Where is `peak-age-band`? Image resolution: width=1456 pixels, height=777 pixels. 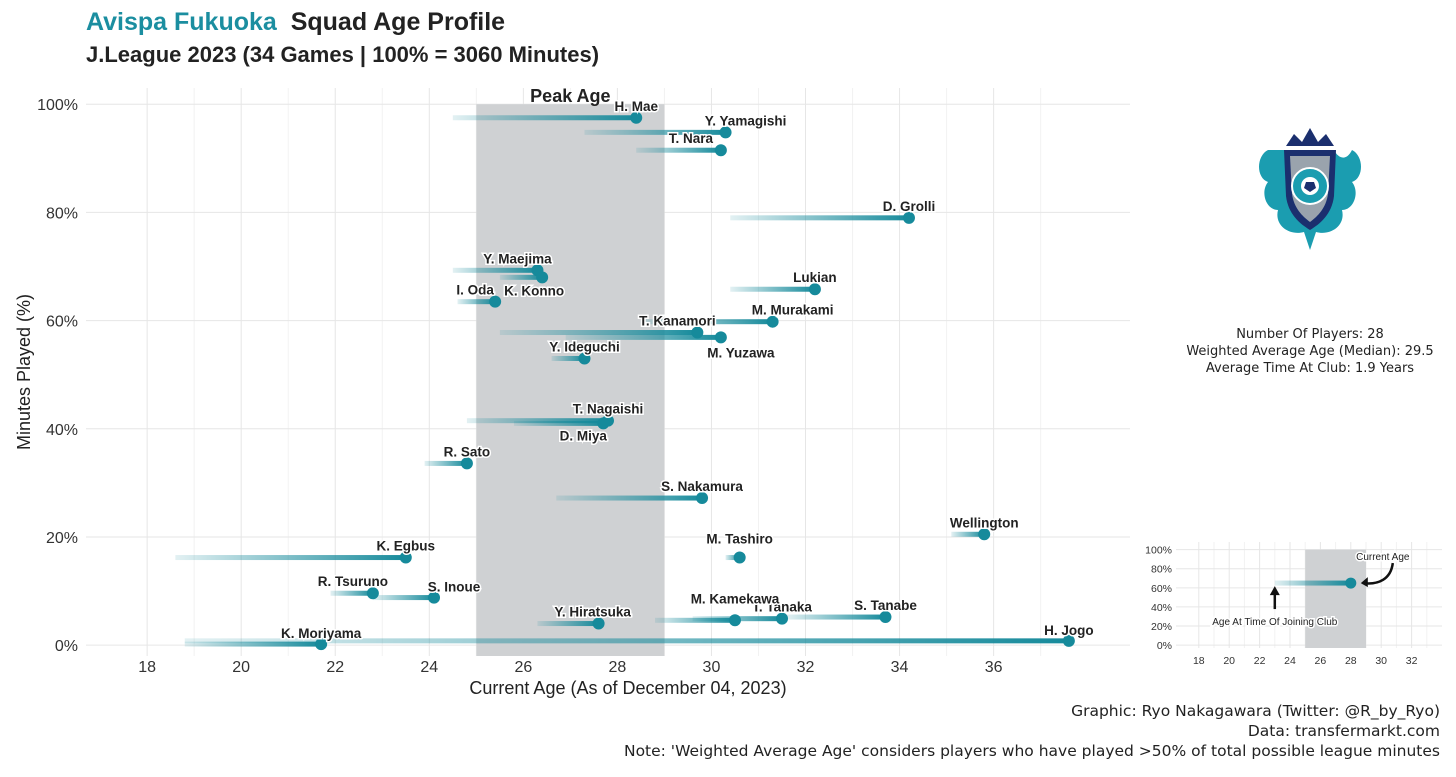
peak-age-band is located at coordinates (570, 380).